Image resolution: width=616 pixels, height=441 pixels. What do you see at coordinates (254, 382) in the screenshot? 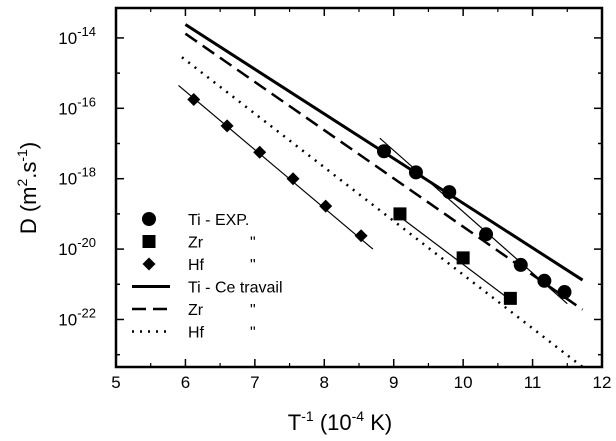
I see `x-tick-label: 7` at bounding box center [254, 382].